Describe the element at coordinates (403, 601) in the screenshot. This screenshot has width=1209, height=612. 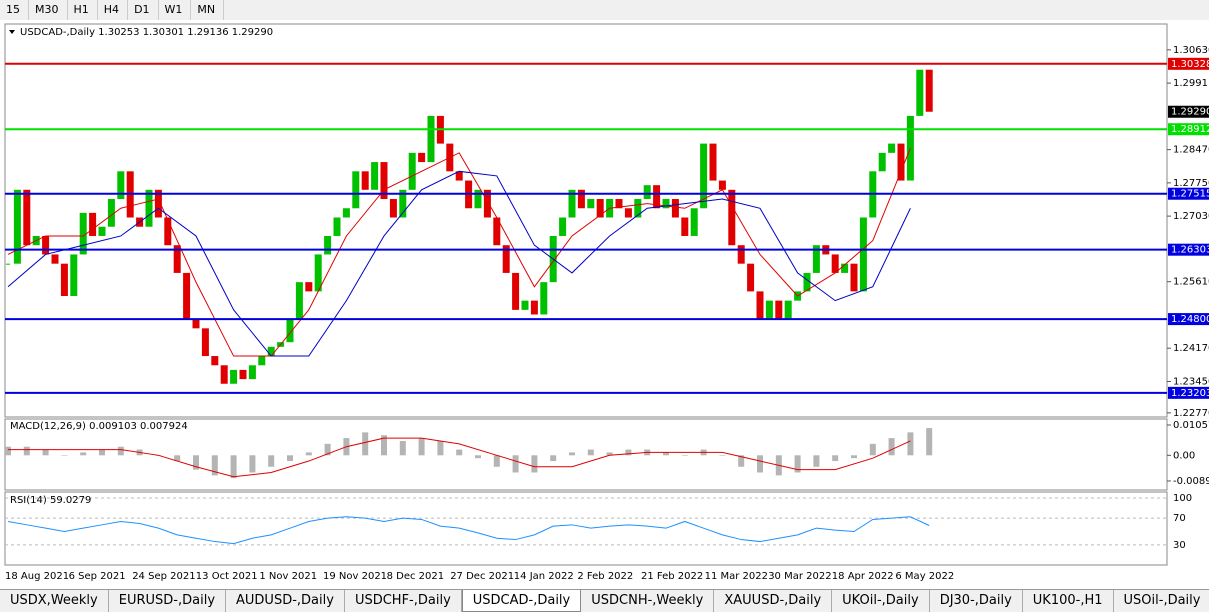
I see `chart-tab: USDCHF-,Daily` at that location.